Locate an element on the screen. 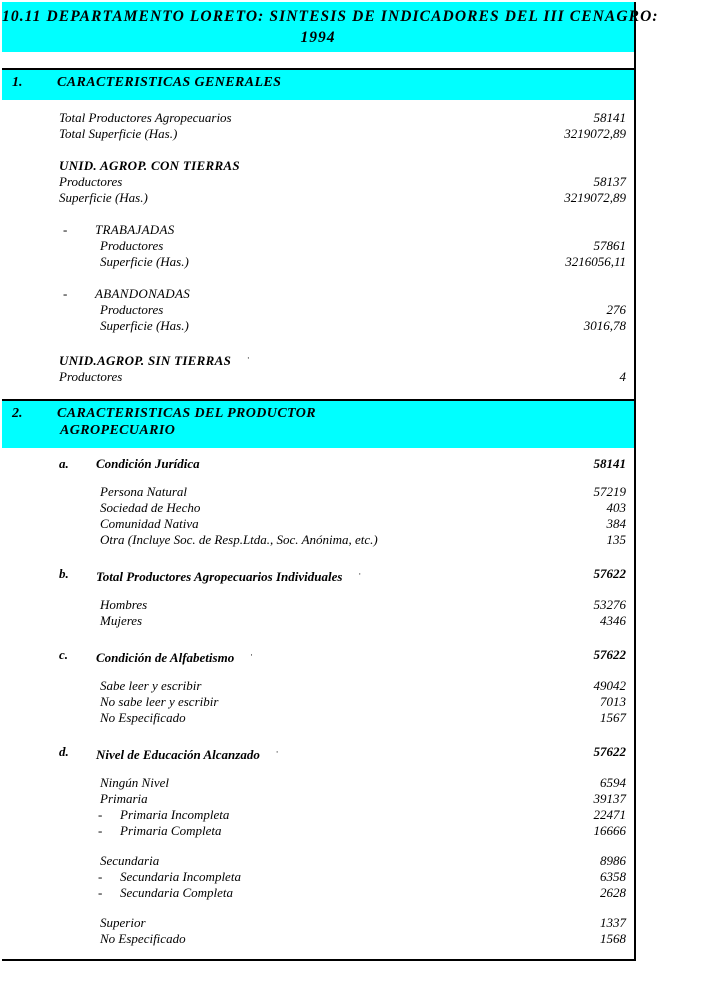 The height and width of the screenshot is (988, 719). row-value: 3016,78 is located at coordinates (604, 325).